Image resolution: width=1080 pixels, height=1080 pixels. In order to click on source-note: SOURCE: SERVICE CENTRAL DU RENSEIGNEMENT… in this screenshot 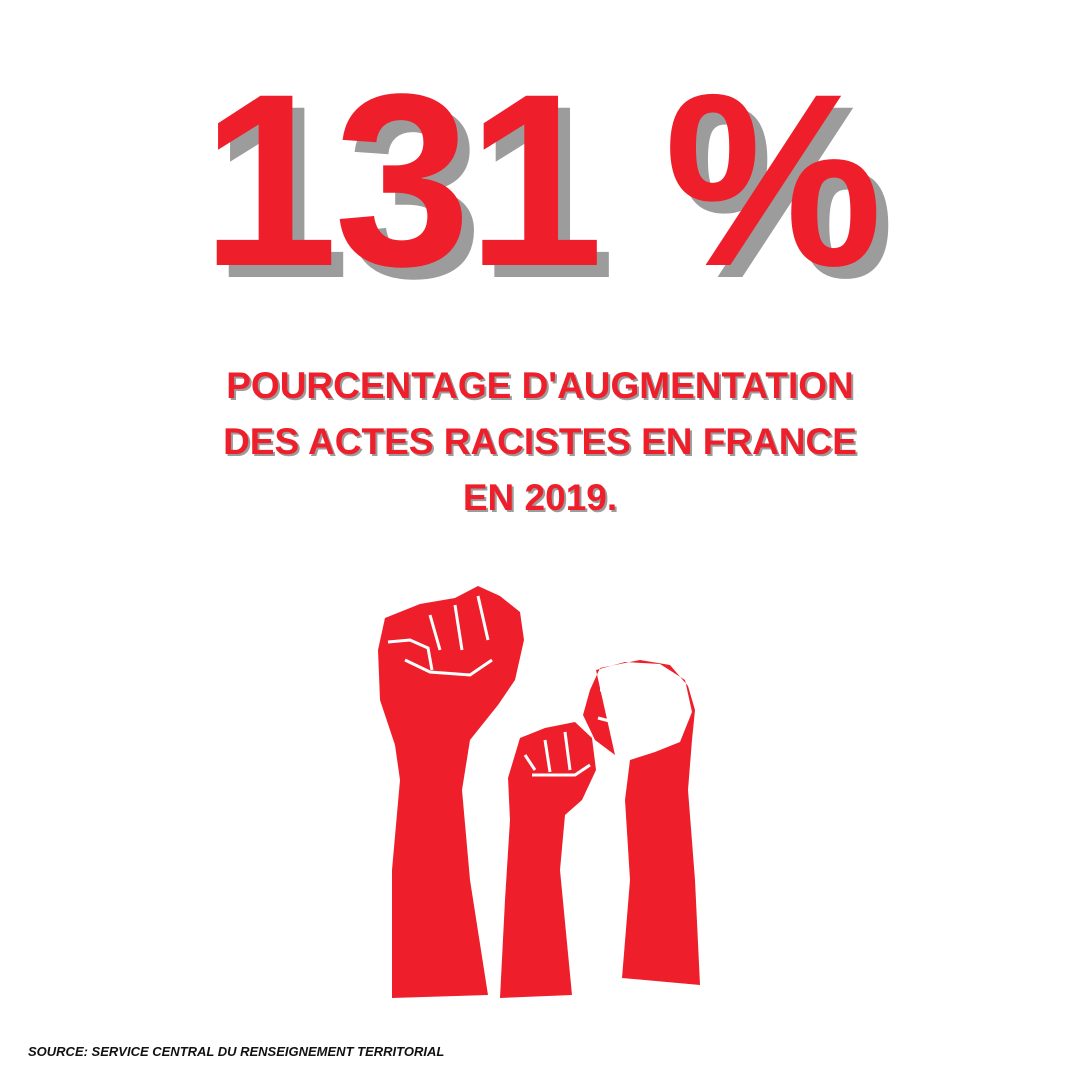, I will do `click(236, 1051)`.